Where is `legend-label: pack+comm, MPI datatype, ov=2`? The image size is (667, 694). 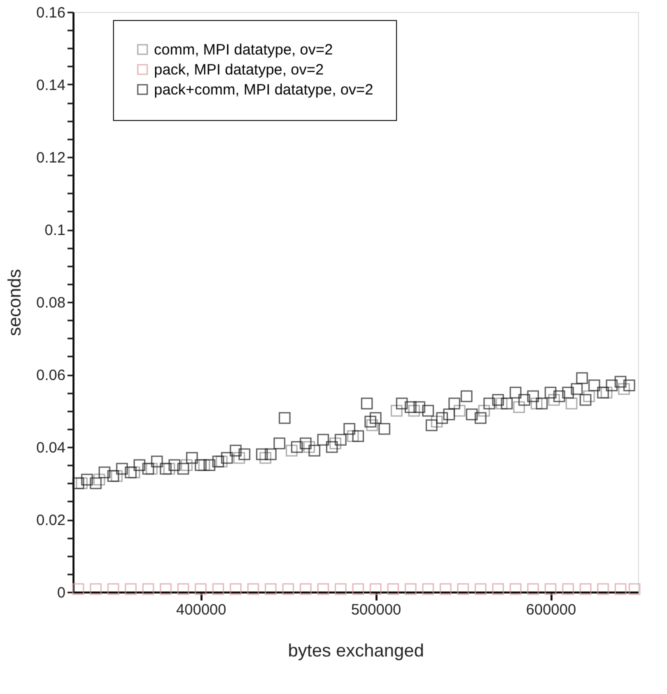
legend-label: pack+comm, MPI datatype, ov=2 is located at coordinates (264, 90).